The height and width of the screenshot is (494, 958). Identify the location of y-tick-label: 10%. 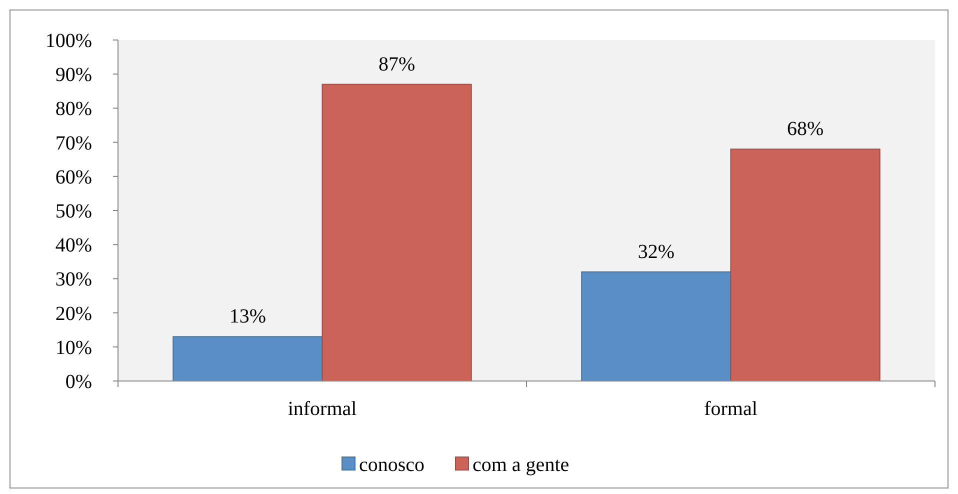
(73, 347).